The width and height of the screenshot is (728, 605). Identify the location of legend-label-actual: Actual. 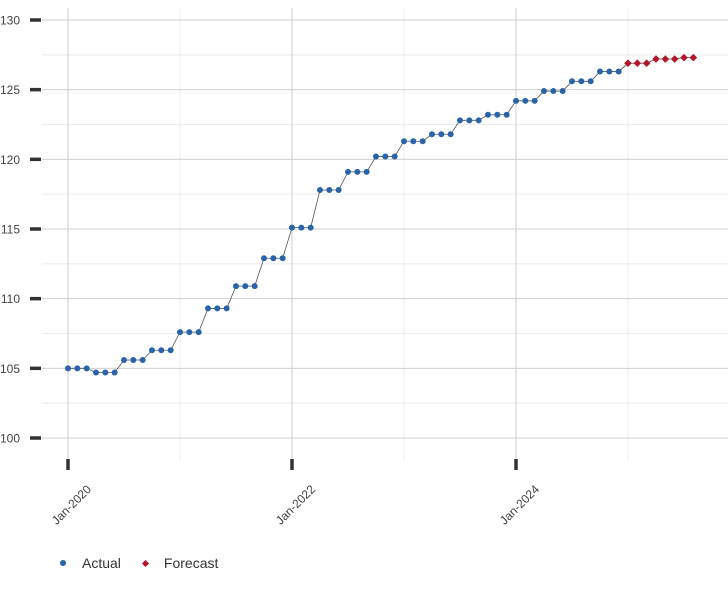
(101, 563).